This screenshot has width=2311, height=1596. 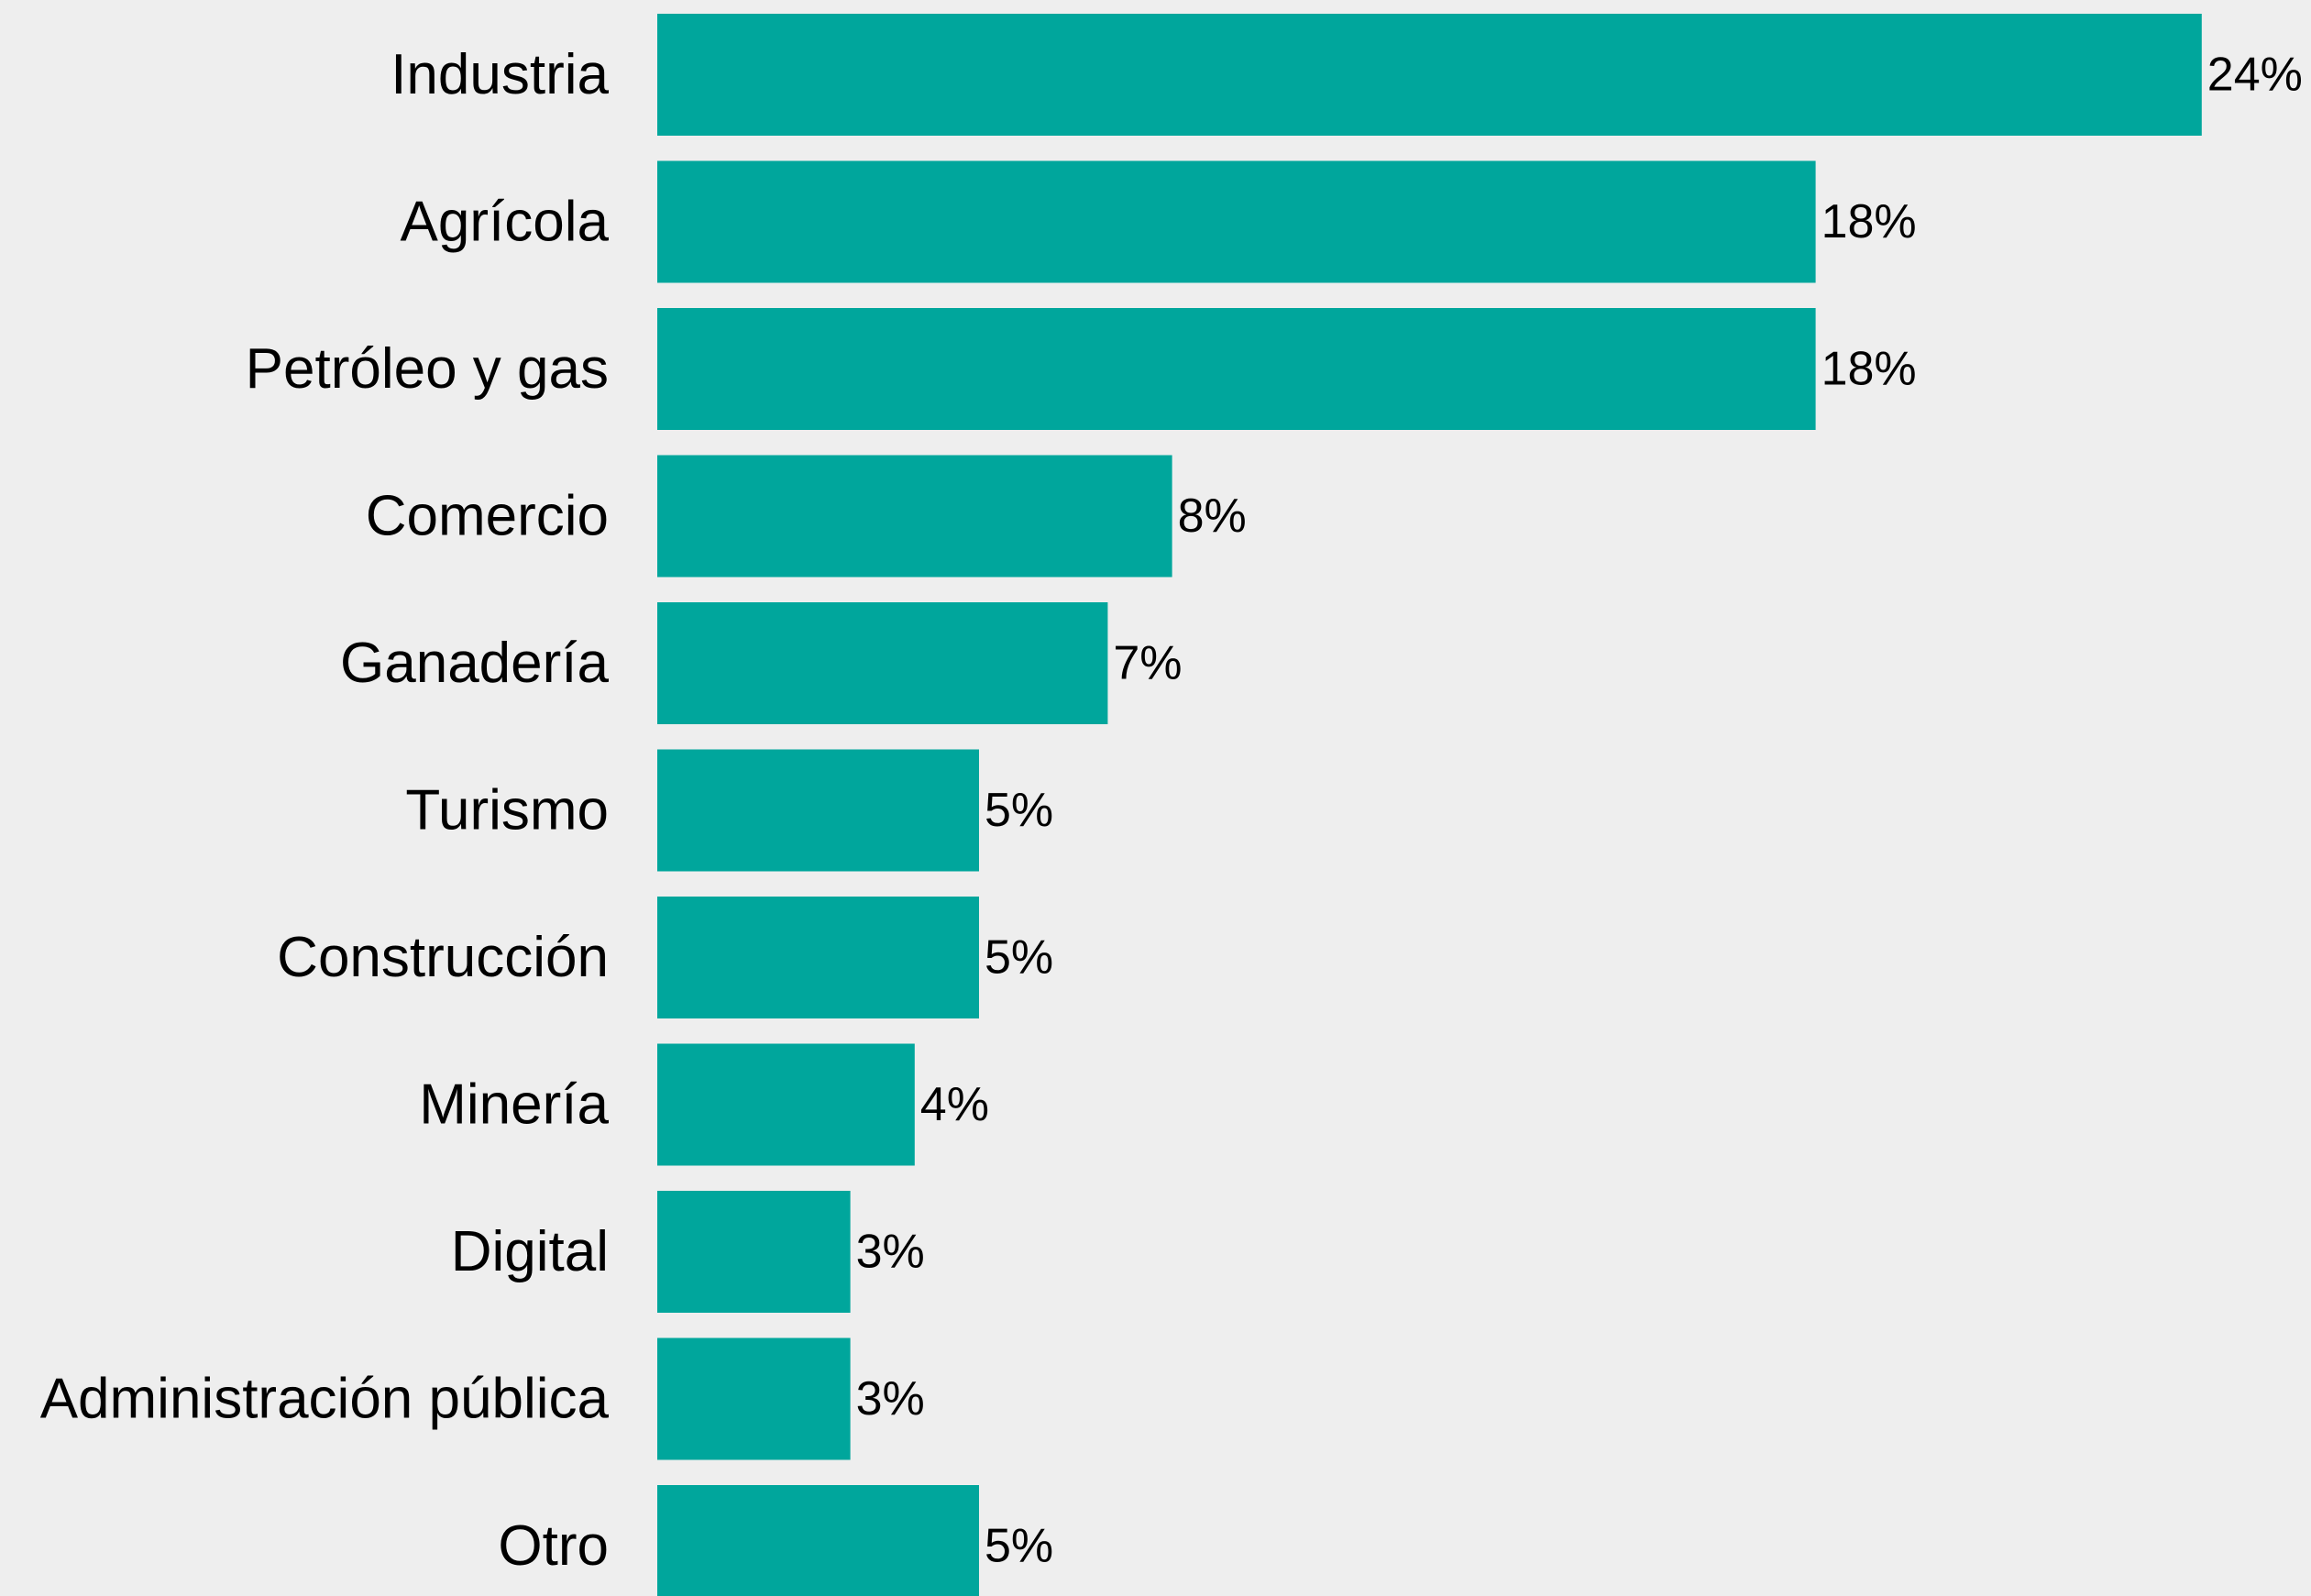 What do you see at coordinates (955, 1104) in the screenshot?
I see `value-label-mineria: 4%` at bounding box center [955, 1104].